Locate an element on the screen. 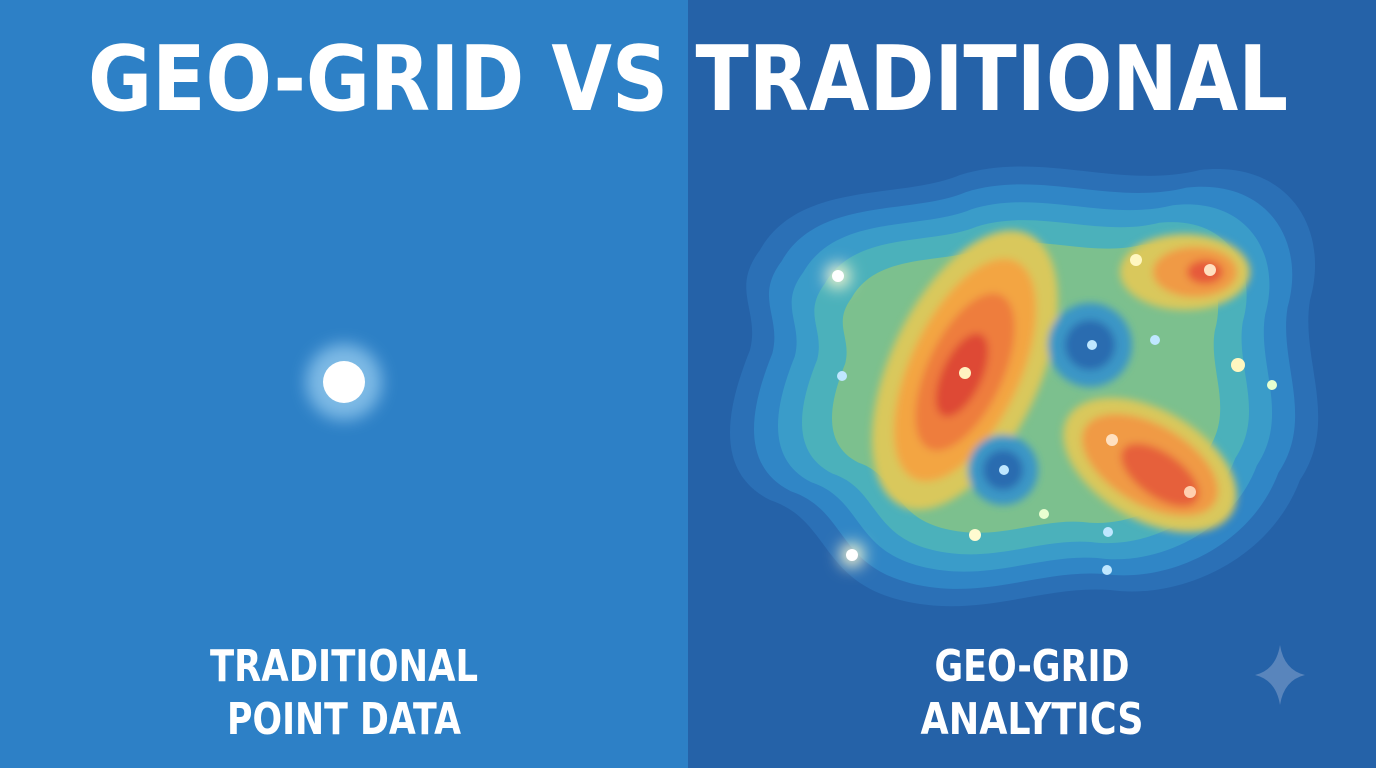 The width and height of the screenshot is (1376, 768). panel-label: POINT DATA is located at coordinates (344, 719).